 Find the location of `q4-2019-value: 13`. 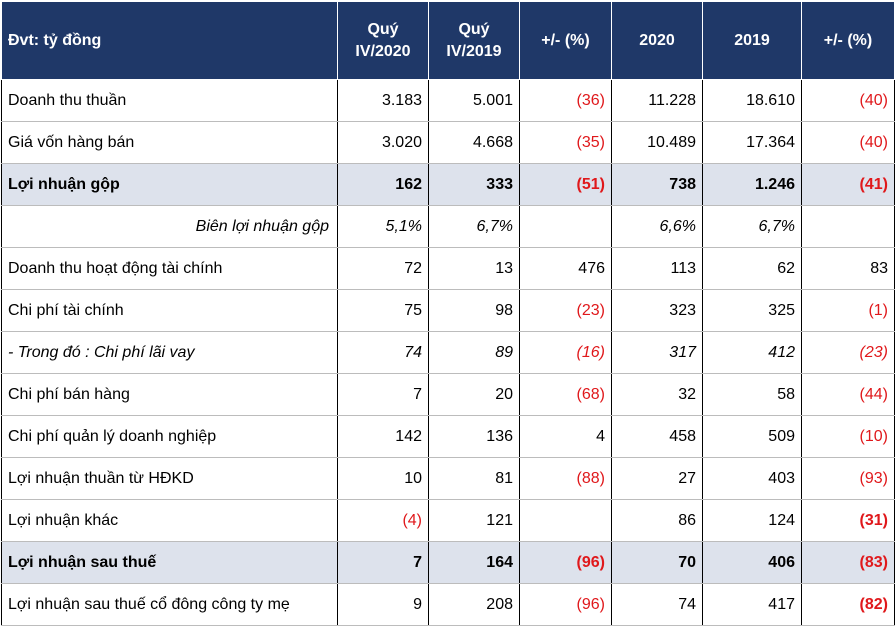

q4-2019-value: 13 is located at coordinates (474, 268).